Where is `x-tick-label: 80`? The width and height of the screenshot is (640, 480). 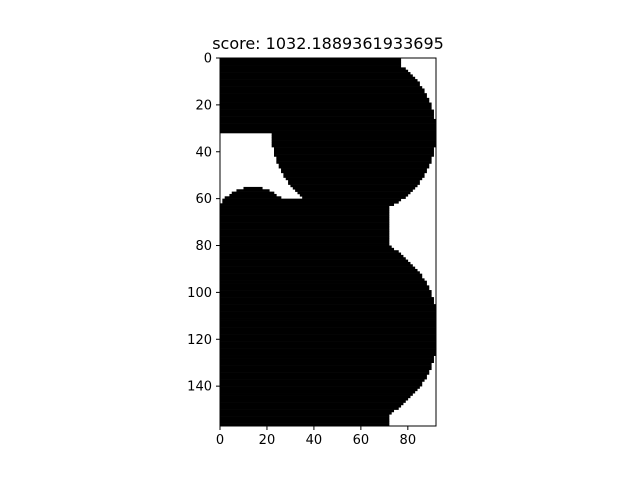 x-tick-label: 80 is located at coordinates (408, 440).